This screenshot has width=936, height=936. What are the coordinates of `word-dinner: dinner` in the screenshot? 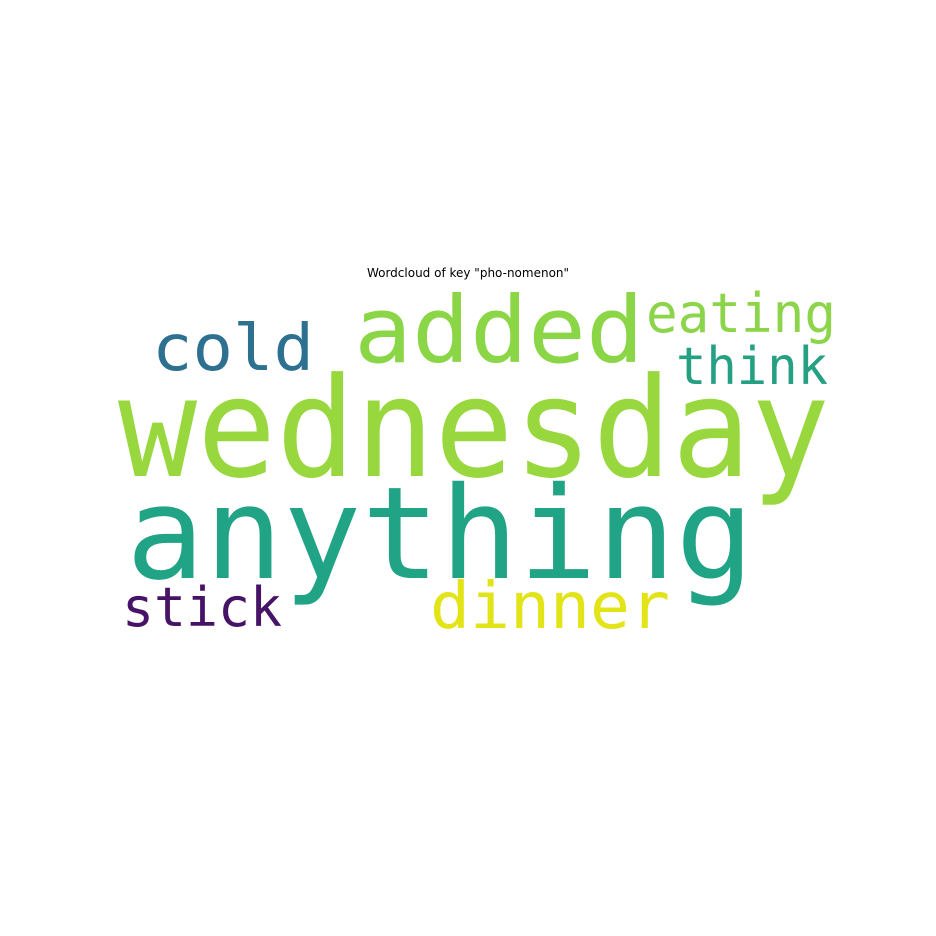 It's located at (550, 607).